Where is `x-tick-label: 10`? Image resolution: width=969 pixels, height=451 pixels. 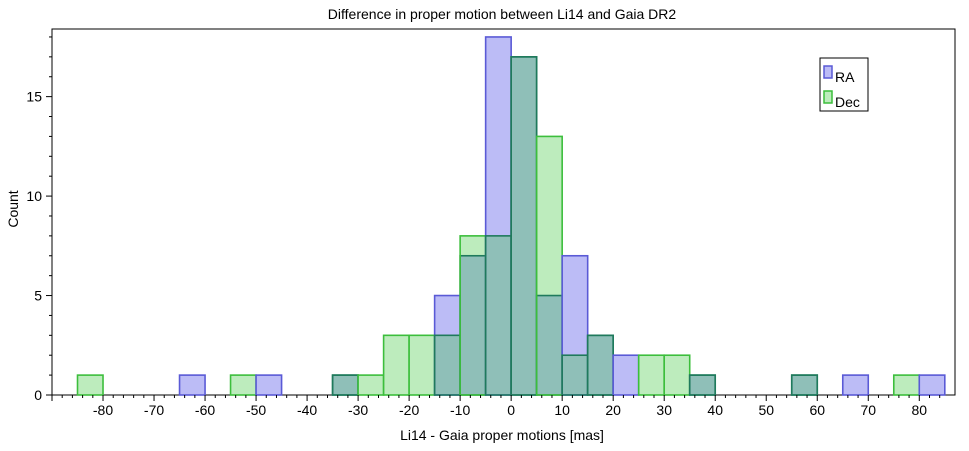 x-tick-label: 10 is located at coordinates (562, 410).